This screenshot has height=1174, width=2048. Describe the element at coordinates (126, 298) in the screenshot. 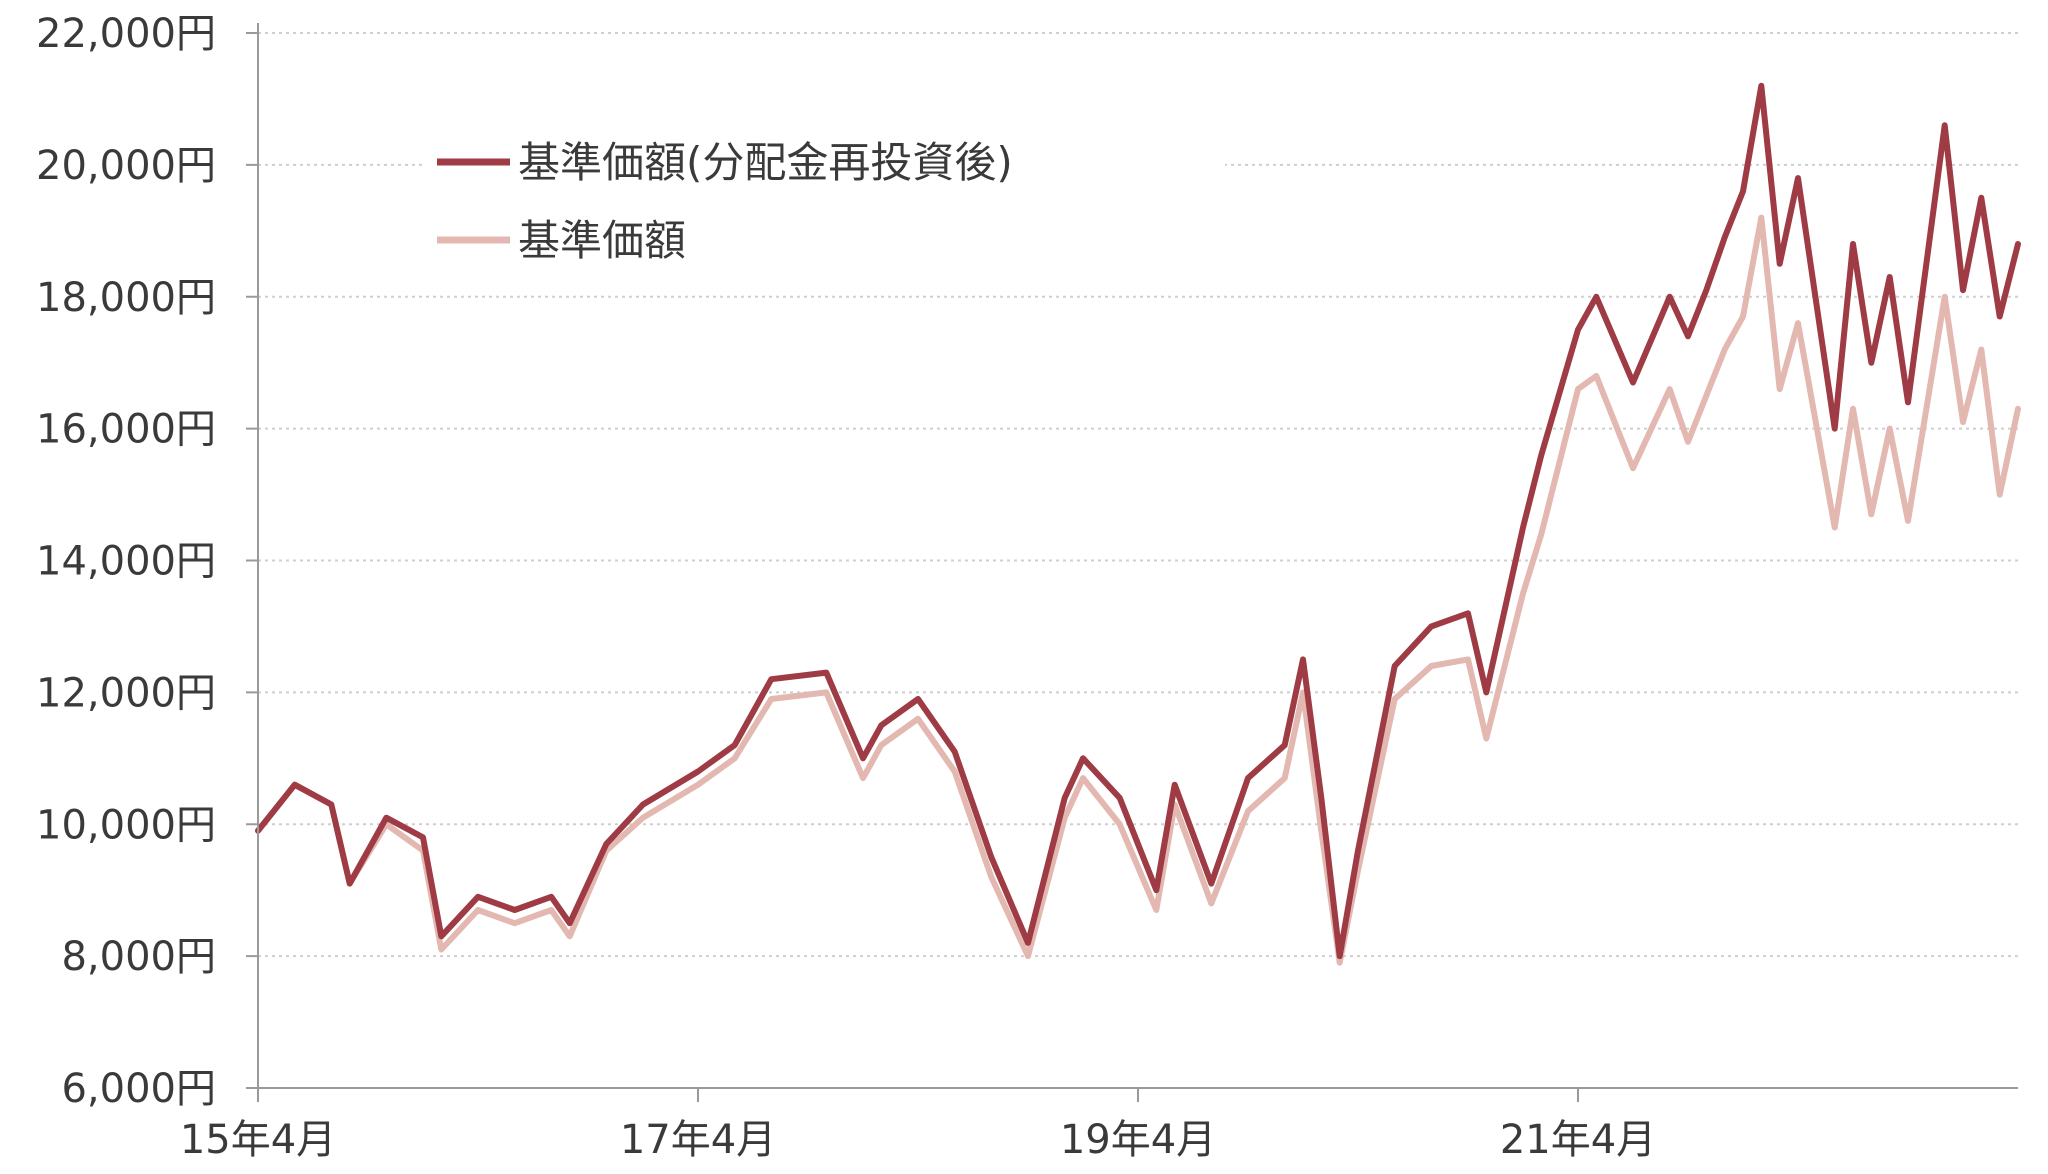

I see `y-tick-label: 18,000円` at that location.